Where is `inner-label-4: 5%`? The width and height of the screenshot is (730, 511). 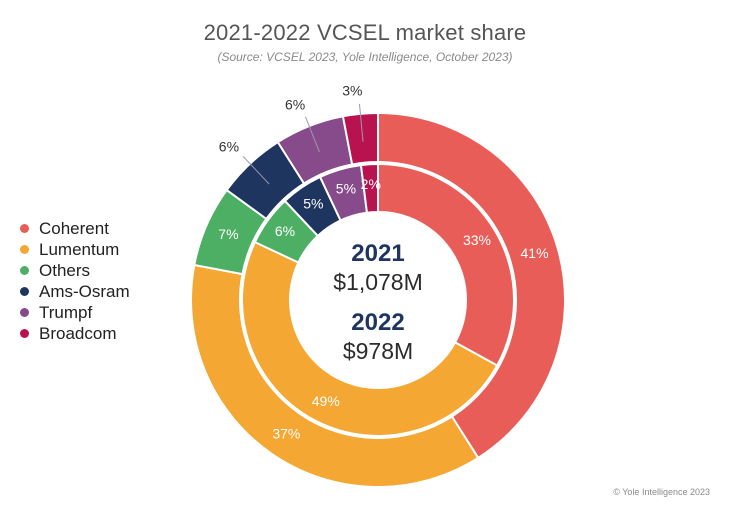
inner-label-4: 5% is located at coordinates (346, 188).